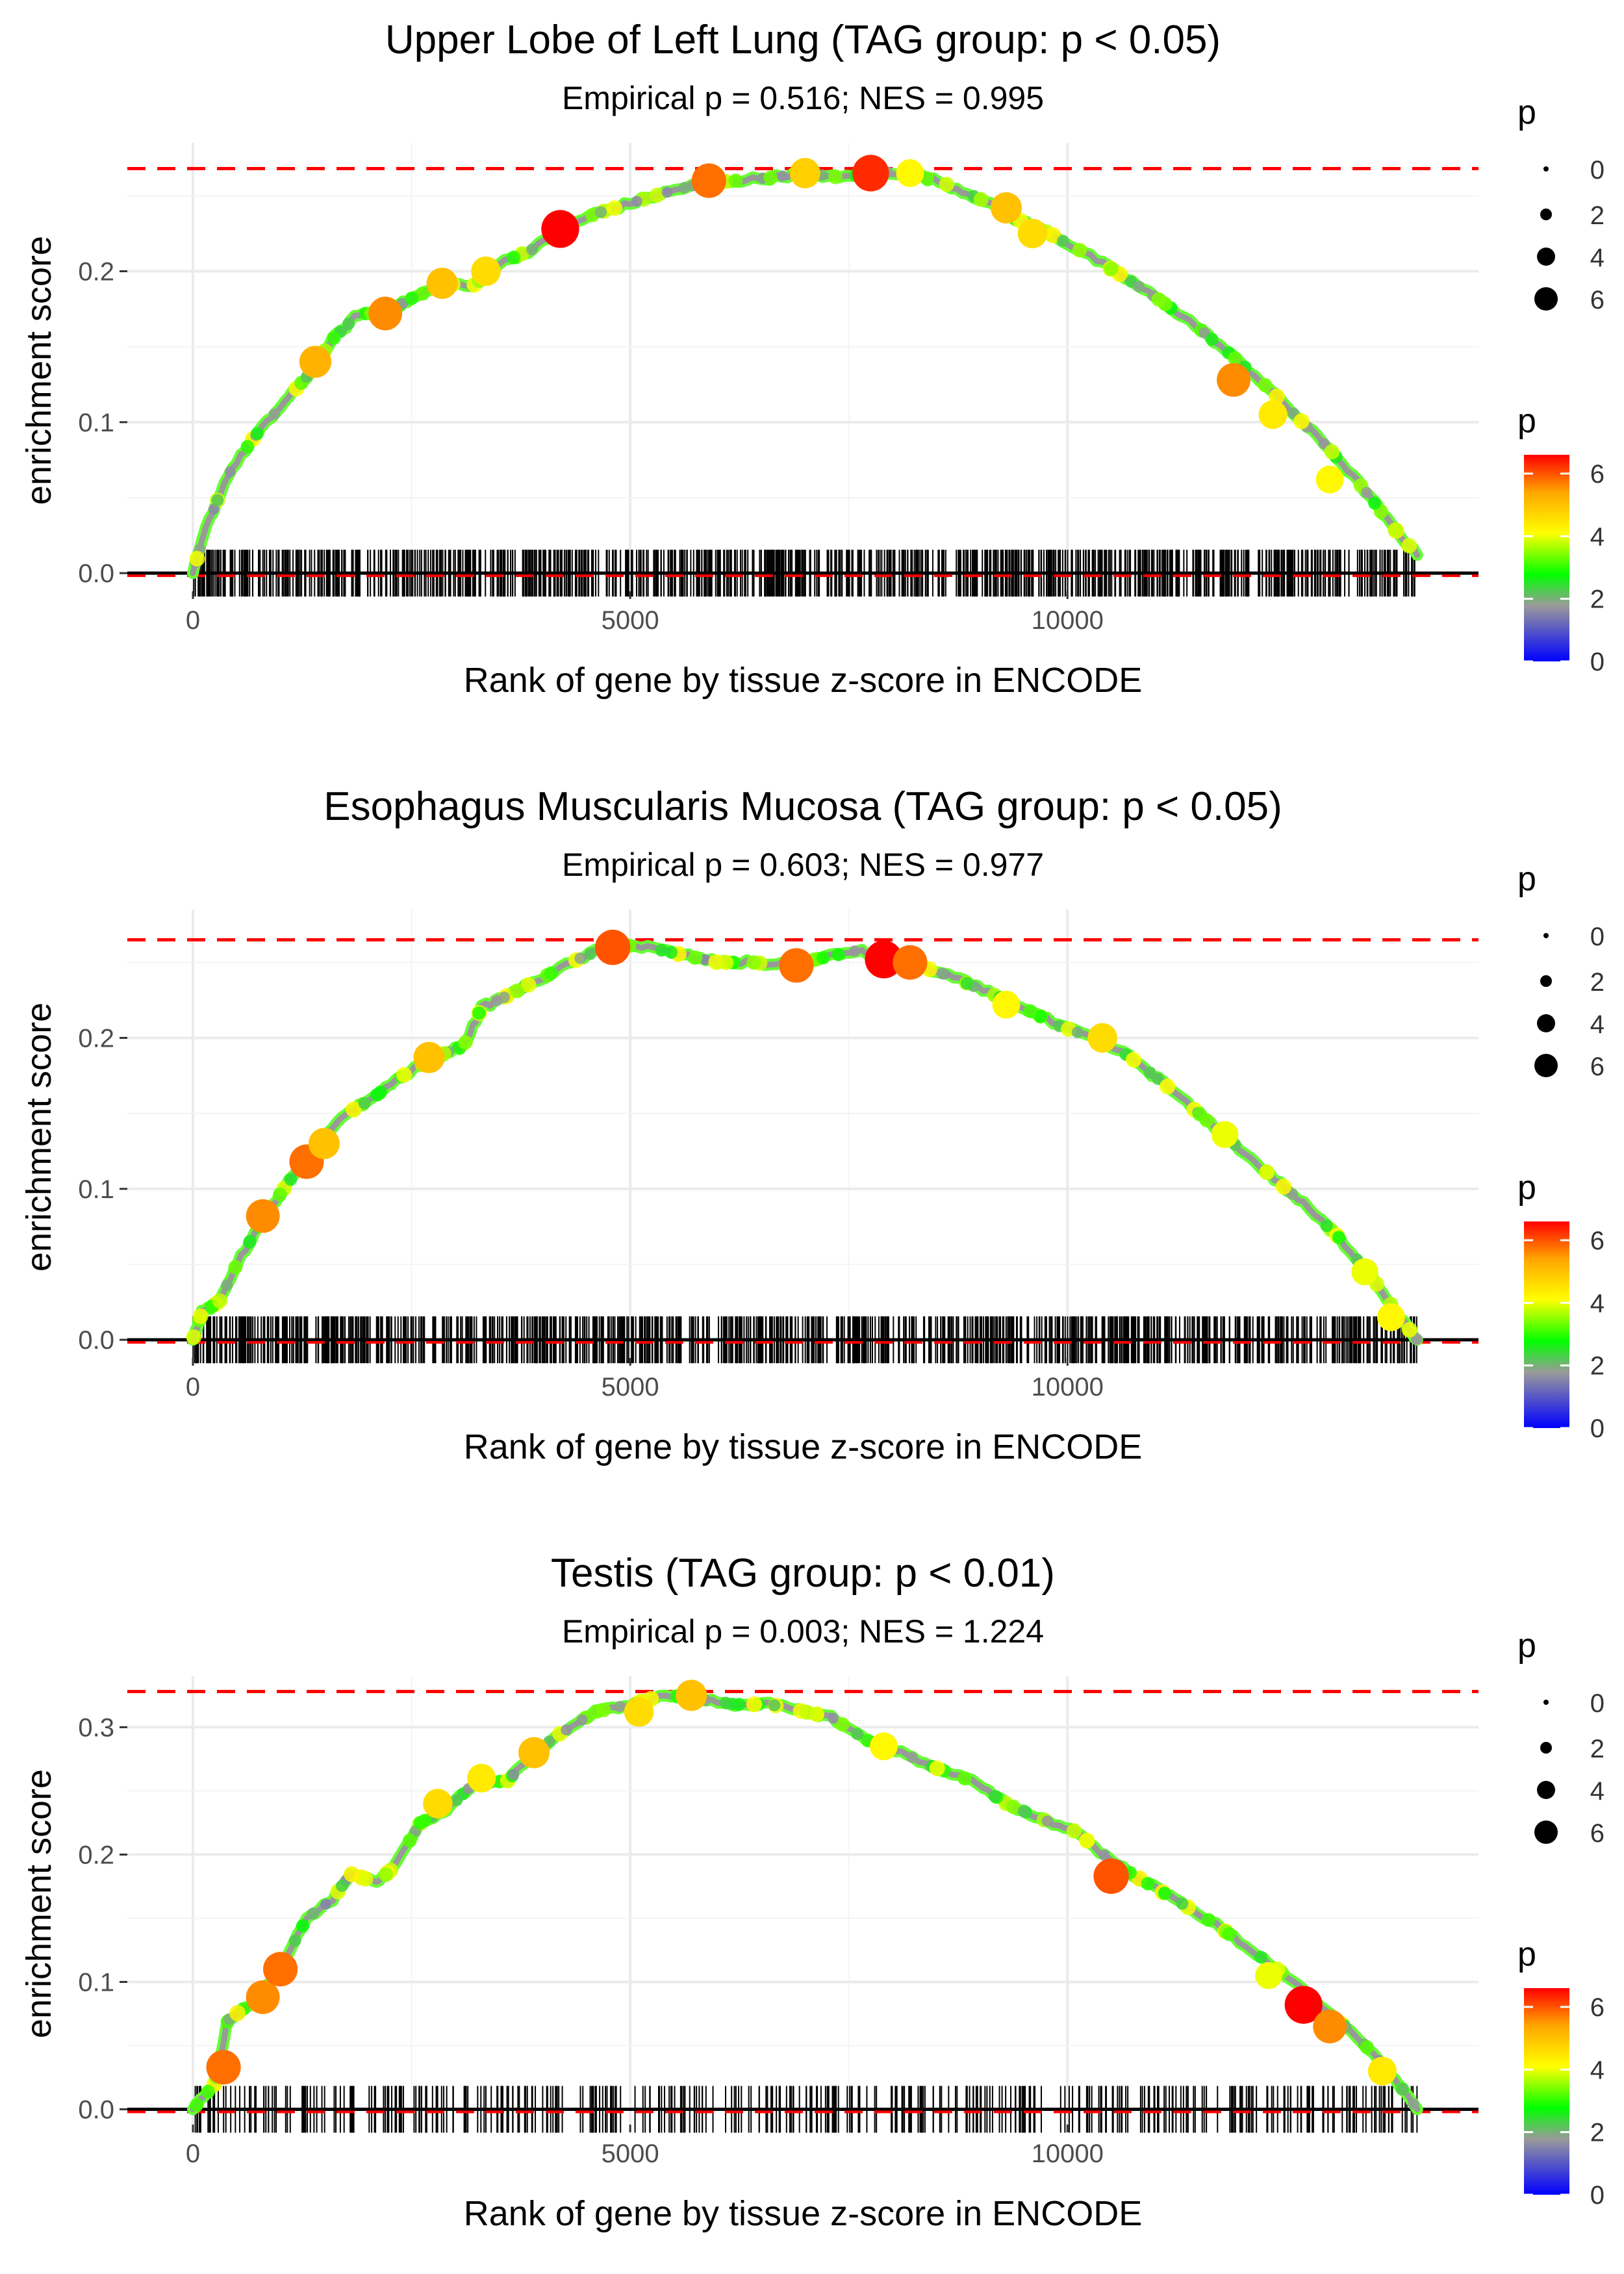 This screenshot has width=1624, height=2274. I want to click on highlight-points, so click(804, 1137).